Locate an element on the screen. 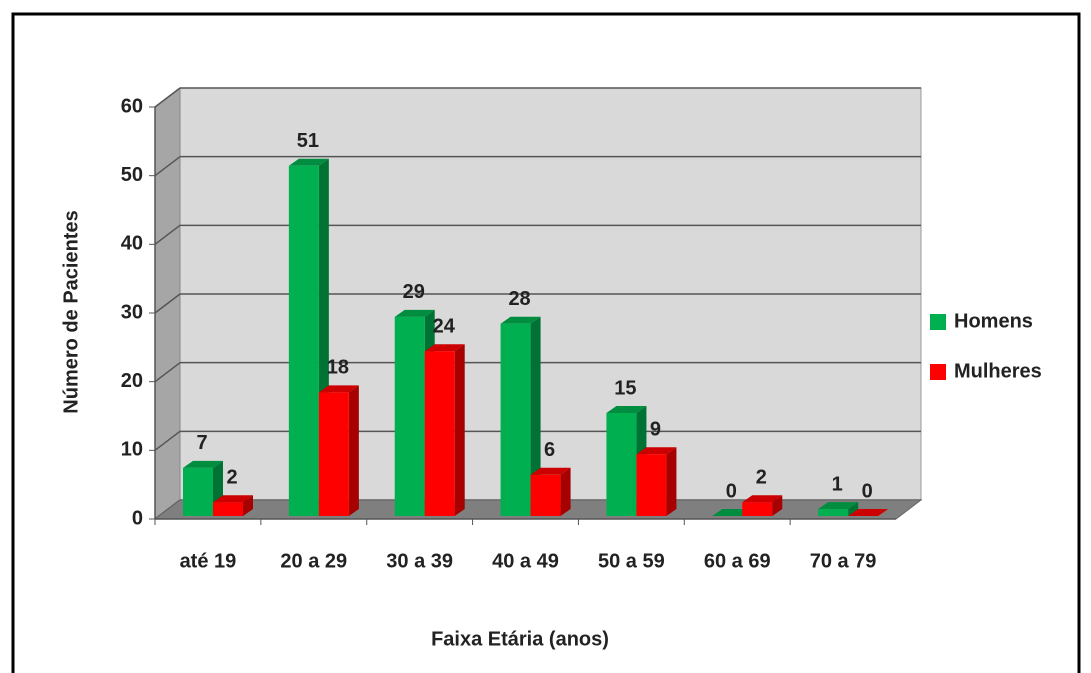 This screenshot has width=1091, height=673. y-tick-label: 20 is located at coordinates (132, 381).